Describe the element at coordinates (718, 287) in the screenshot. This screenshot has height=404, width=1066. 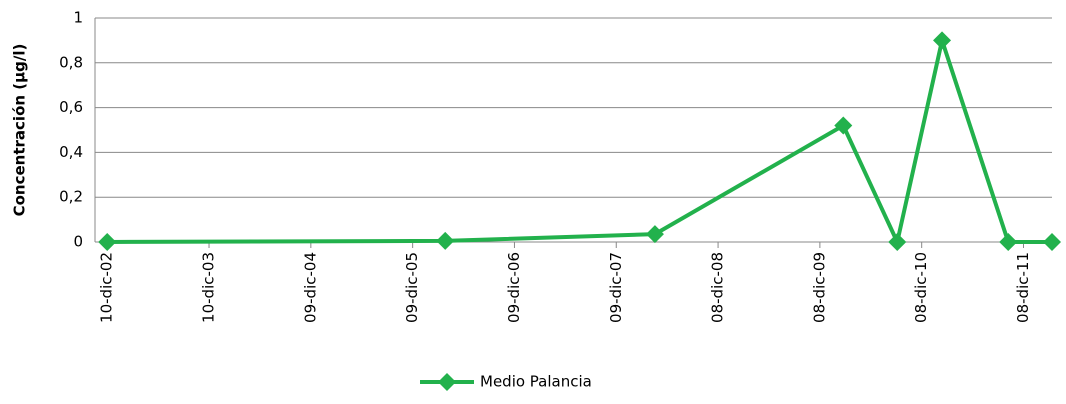
I see `x-tick-label: 08-dic-08` at that location.